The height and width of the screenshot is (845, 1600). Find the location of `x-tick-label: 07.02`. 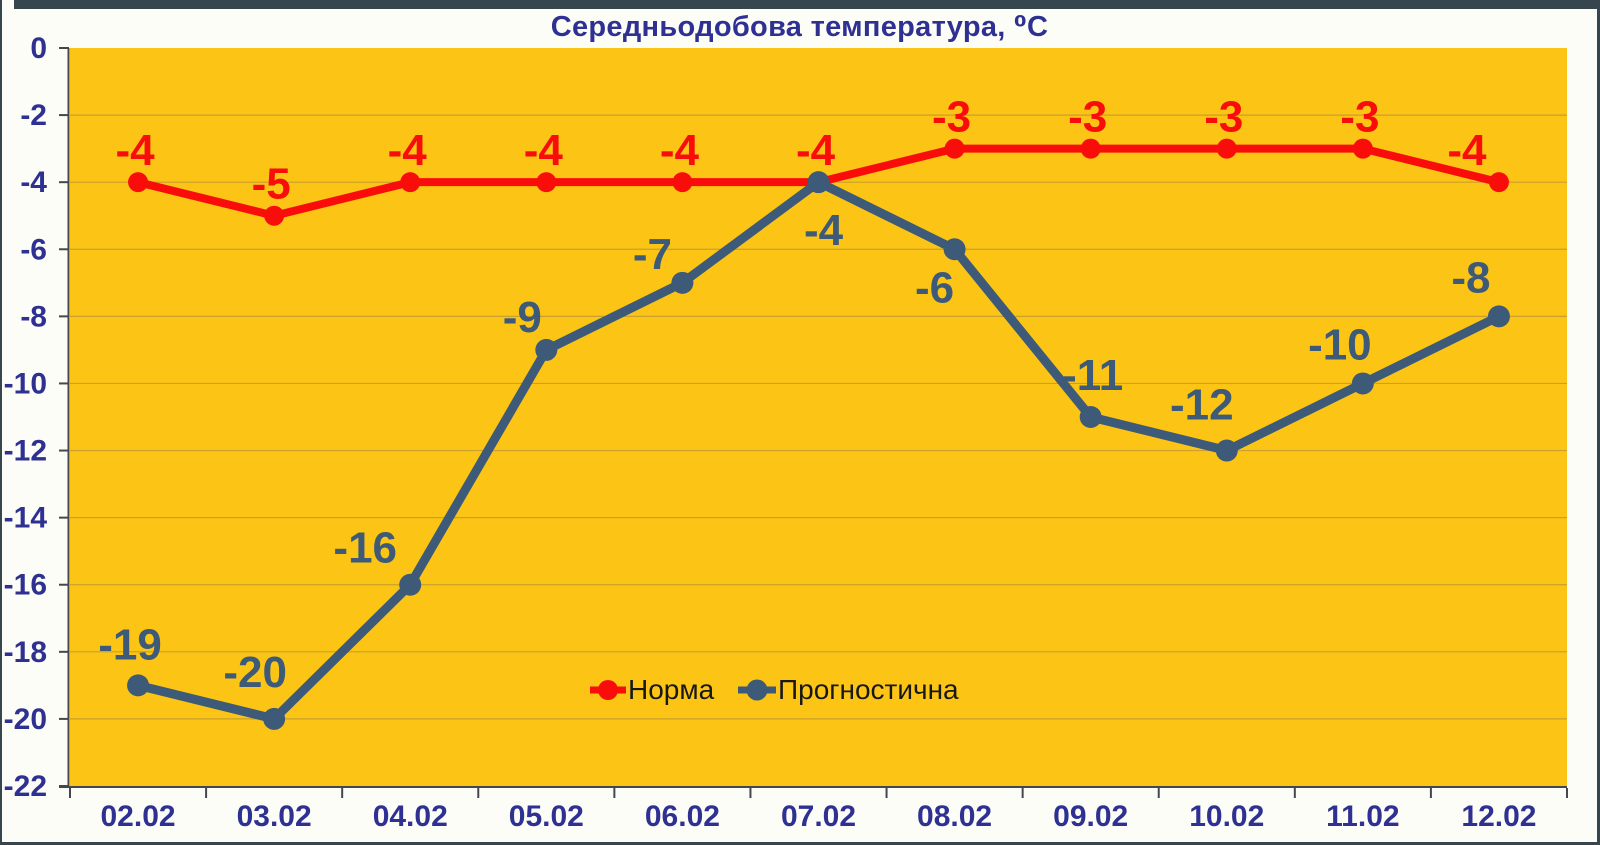

x-tick-label: 07.02 is located at coordinates (818, 816).